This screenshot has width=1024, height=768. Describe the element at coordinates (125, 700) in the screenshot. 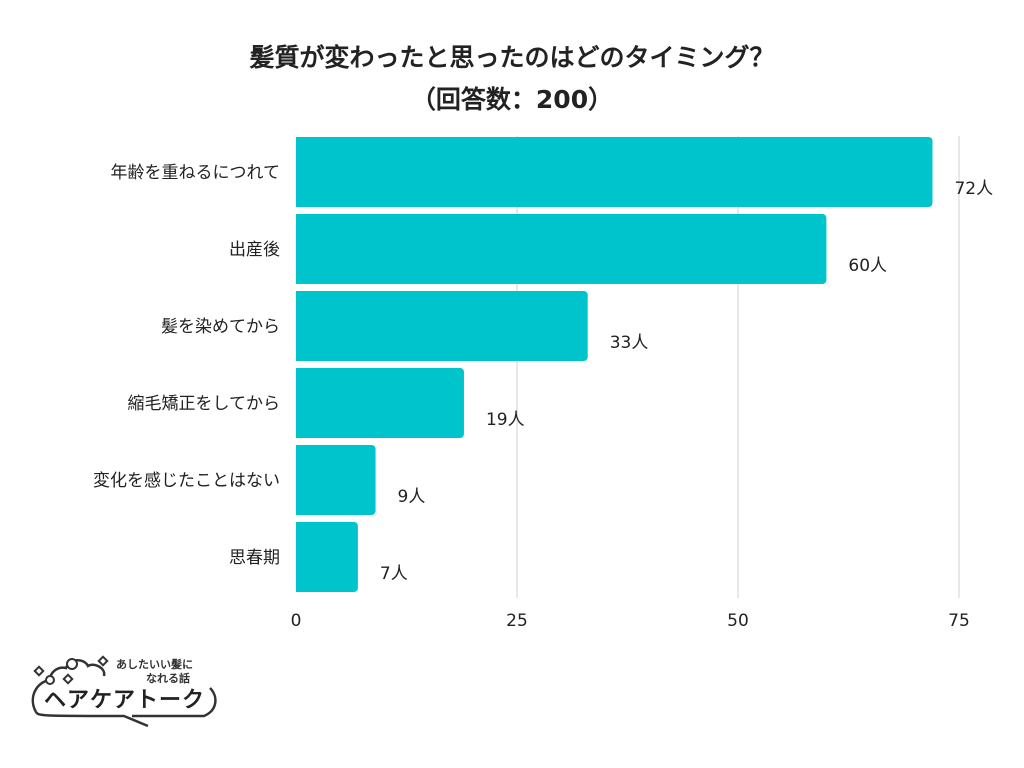

I see `logo-name: ヘアケアトーク` at that location.